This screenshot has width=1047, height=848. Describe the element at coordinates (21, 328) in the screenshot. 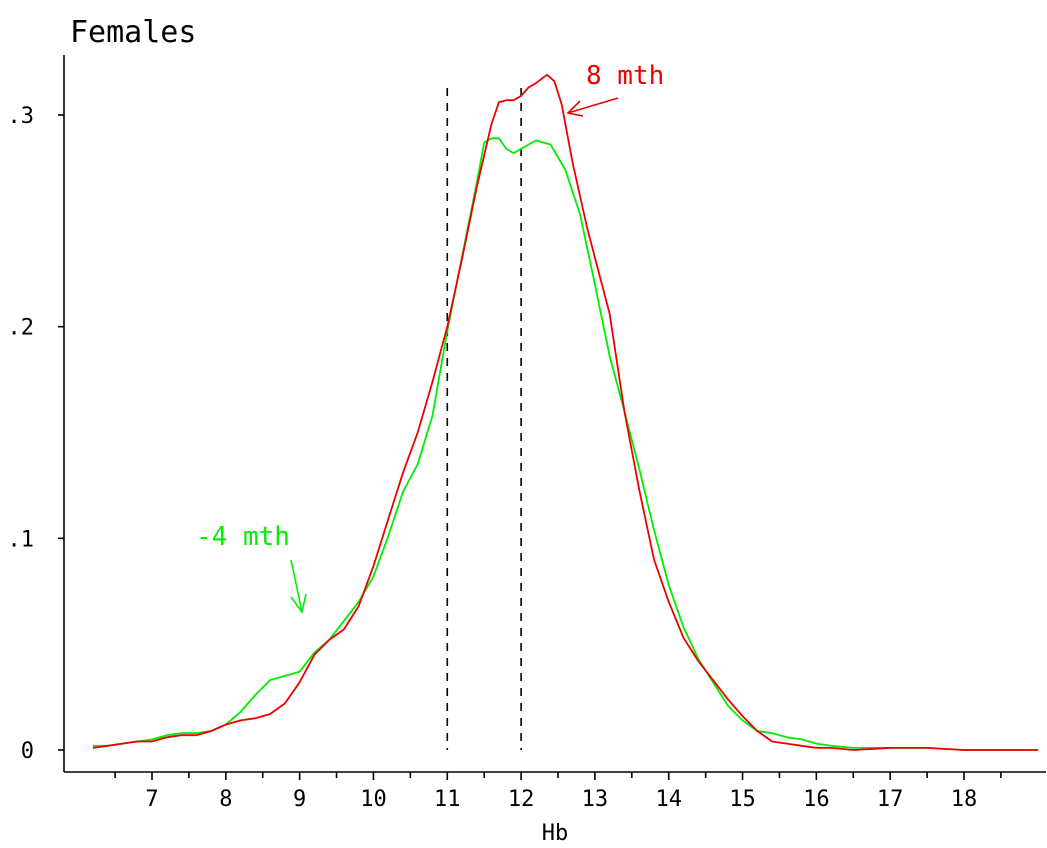

I see `y-tick-label: .2` at that location.